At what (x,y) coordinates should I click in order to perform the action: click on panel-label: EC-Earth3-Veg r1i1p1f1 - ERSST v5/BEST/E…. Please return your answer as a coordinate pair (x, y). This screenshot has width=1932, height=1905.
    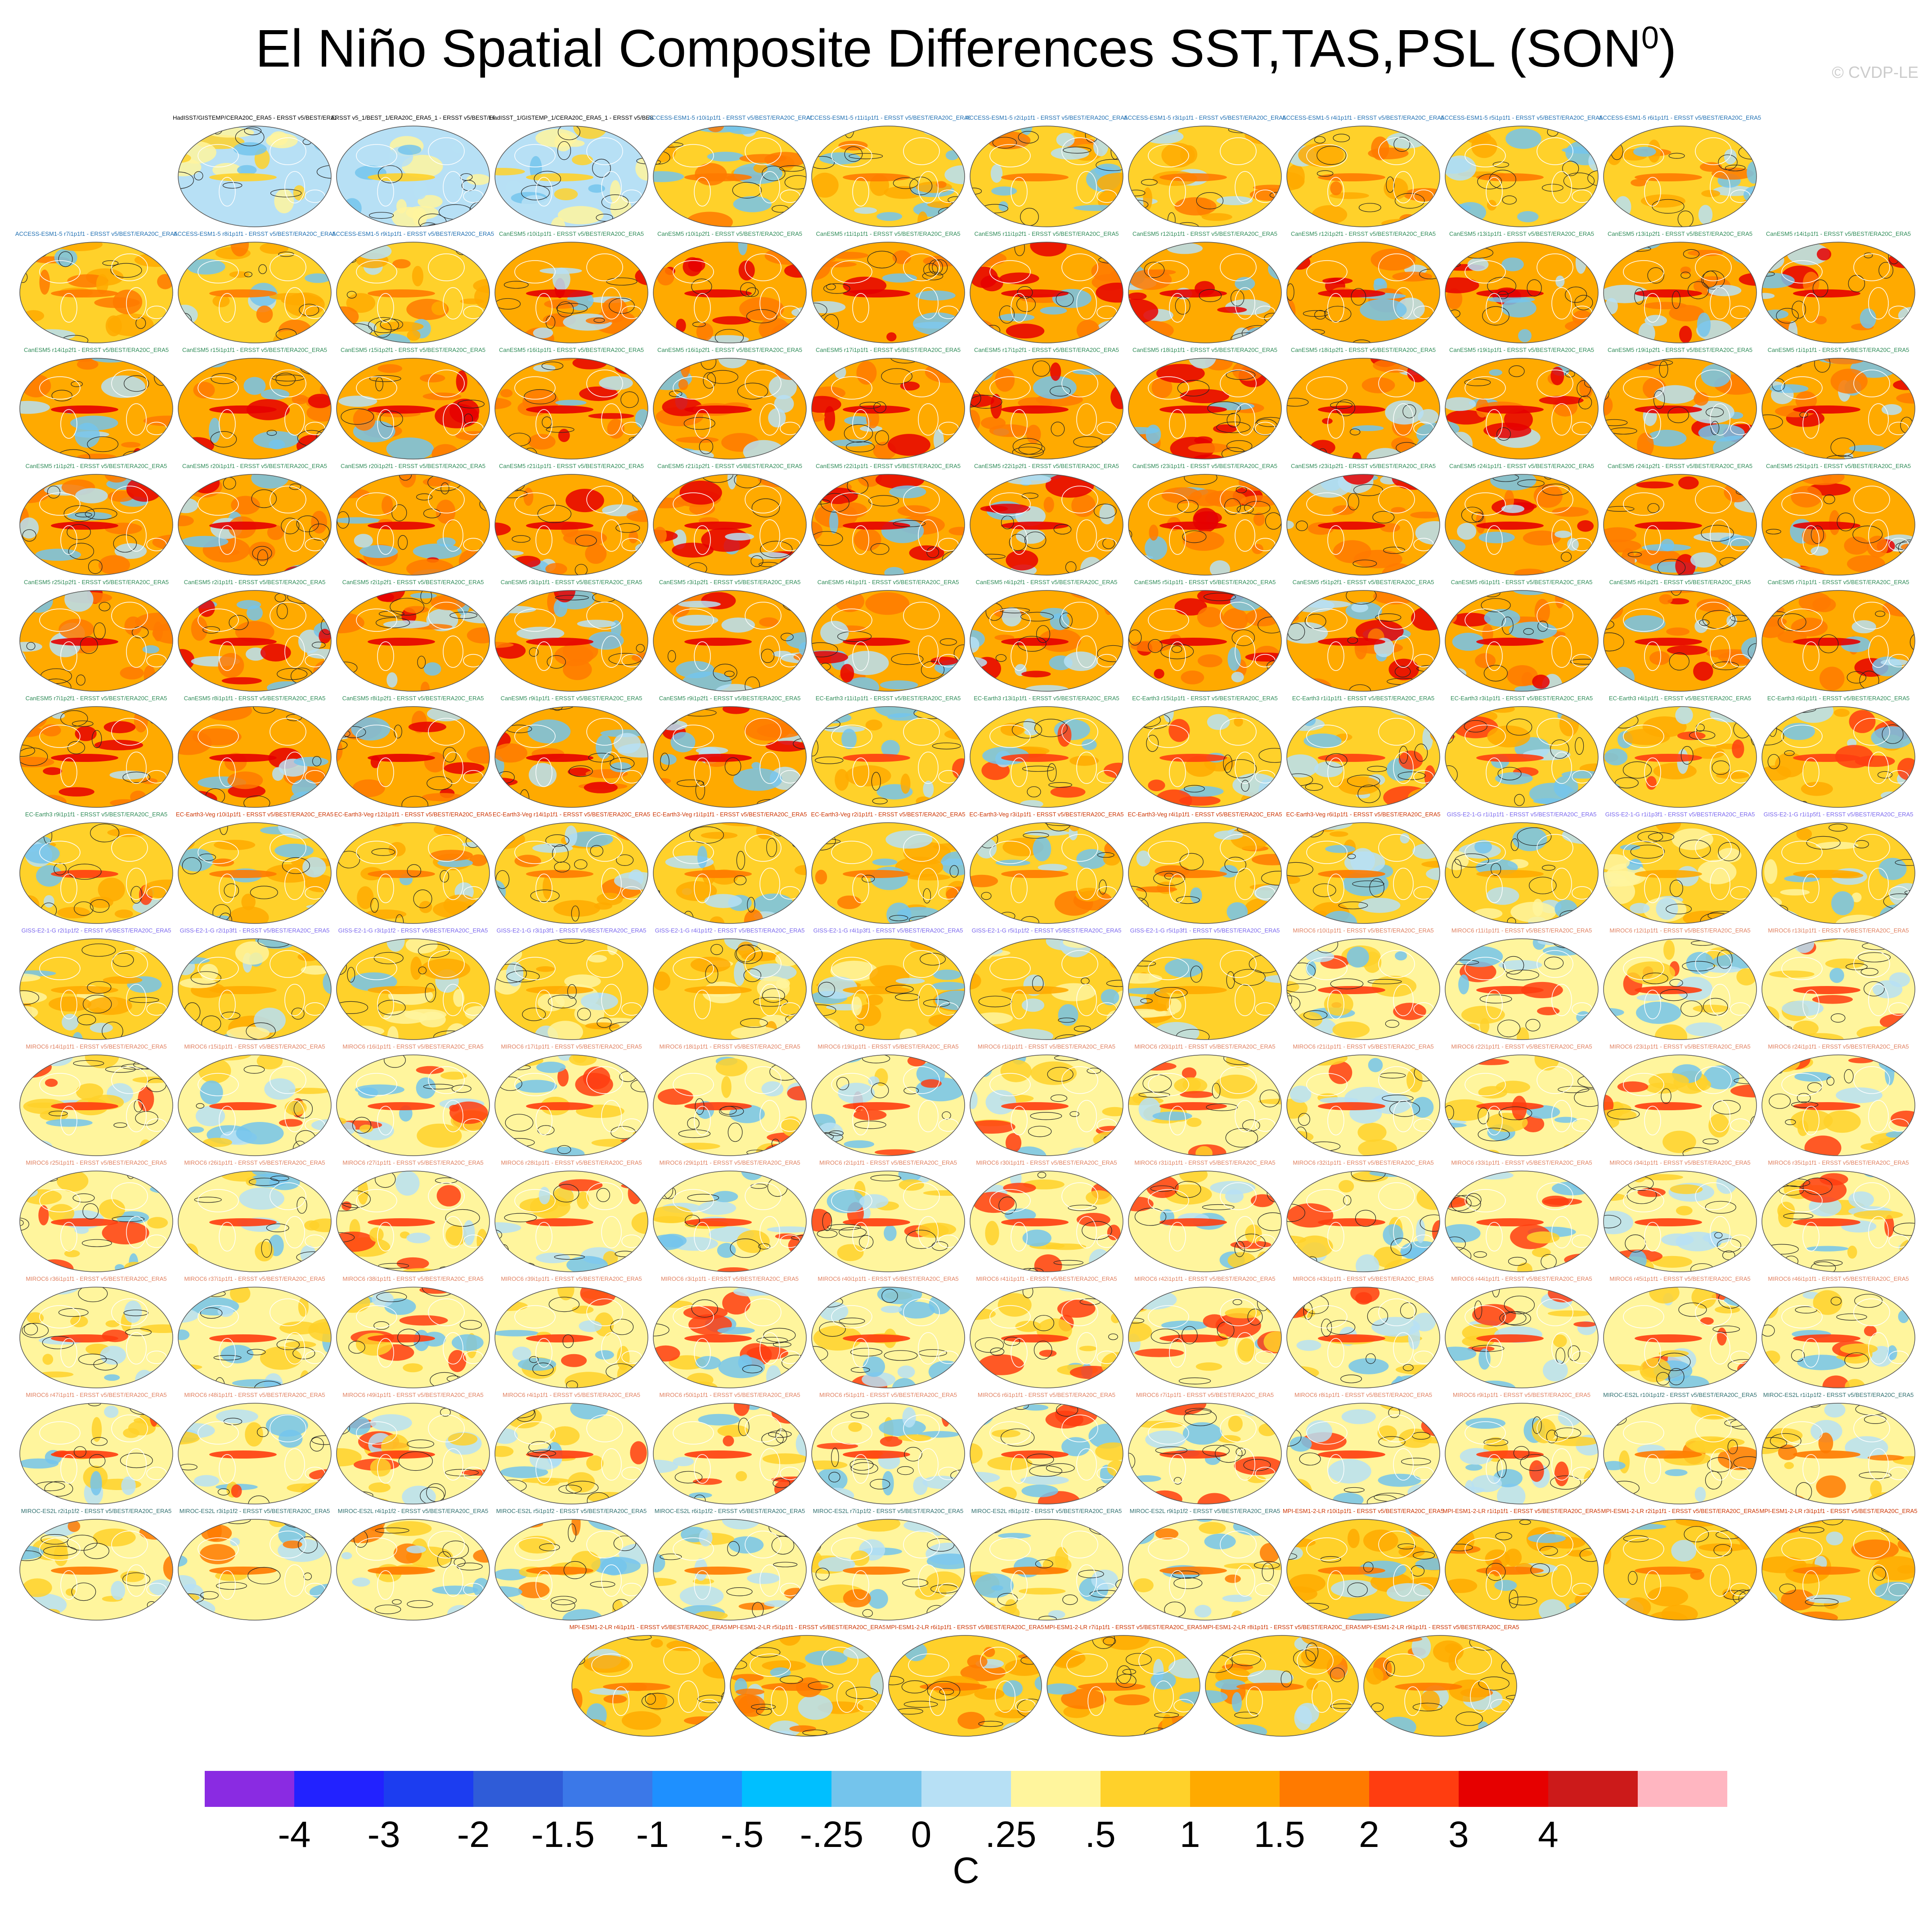
    Looking at the image, I should click on (729, 814).